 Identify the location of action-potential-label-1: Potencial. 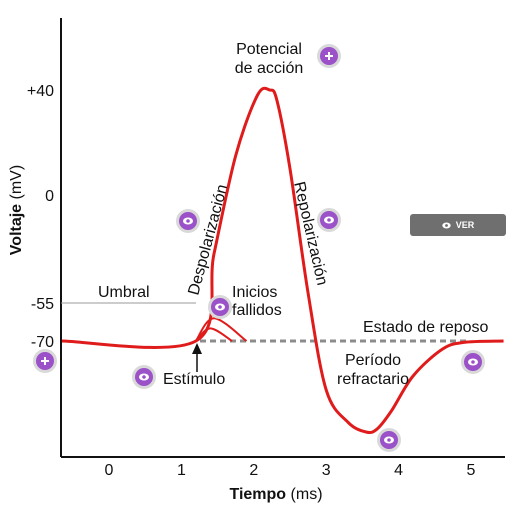
(269, 49).